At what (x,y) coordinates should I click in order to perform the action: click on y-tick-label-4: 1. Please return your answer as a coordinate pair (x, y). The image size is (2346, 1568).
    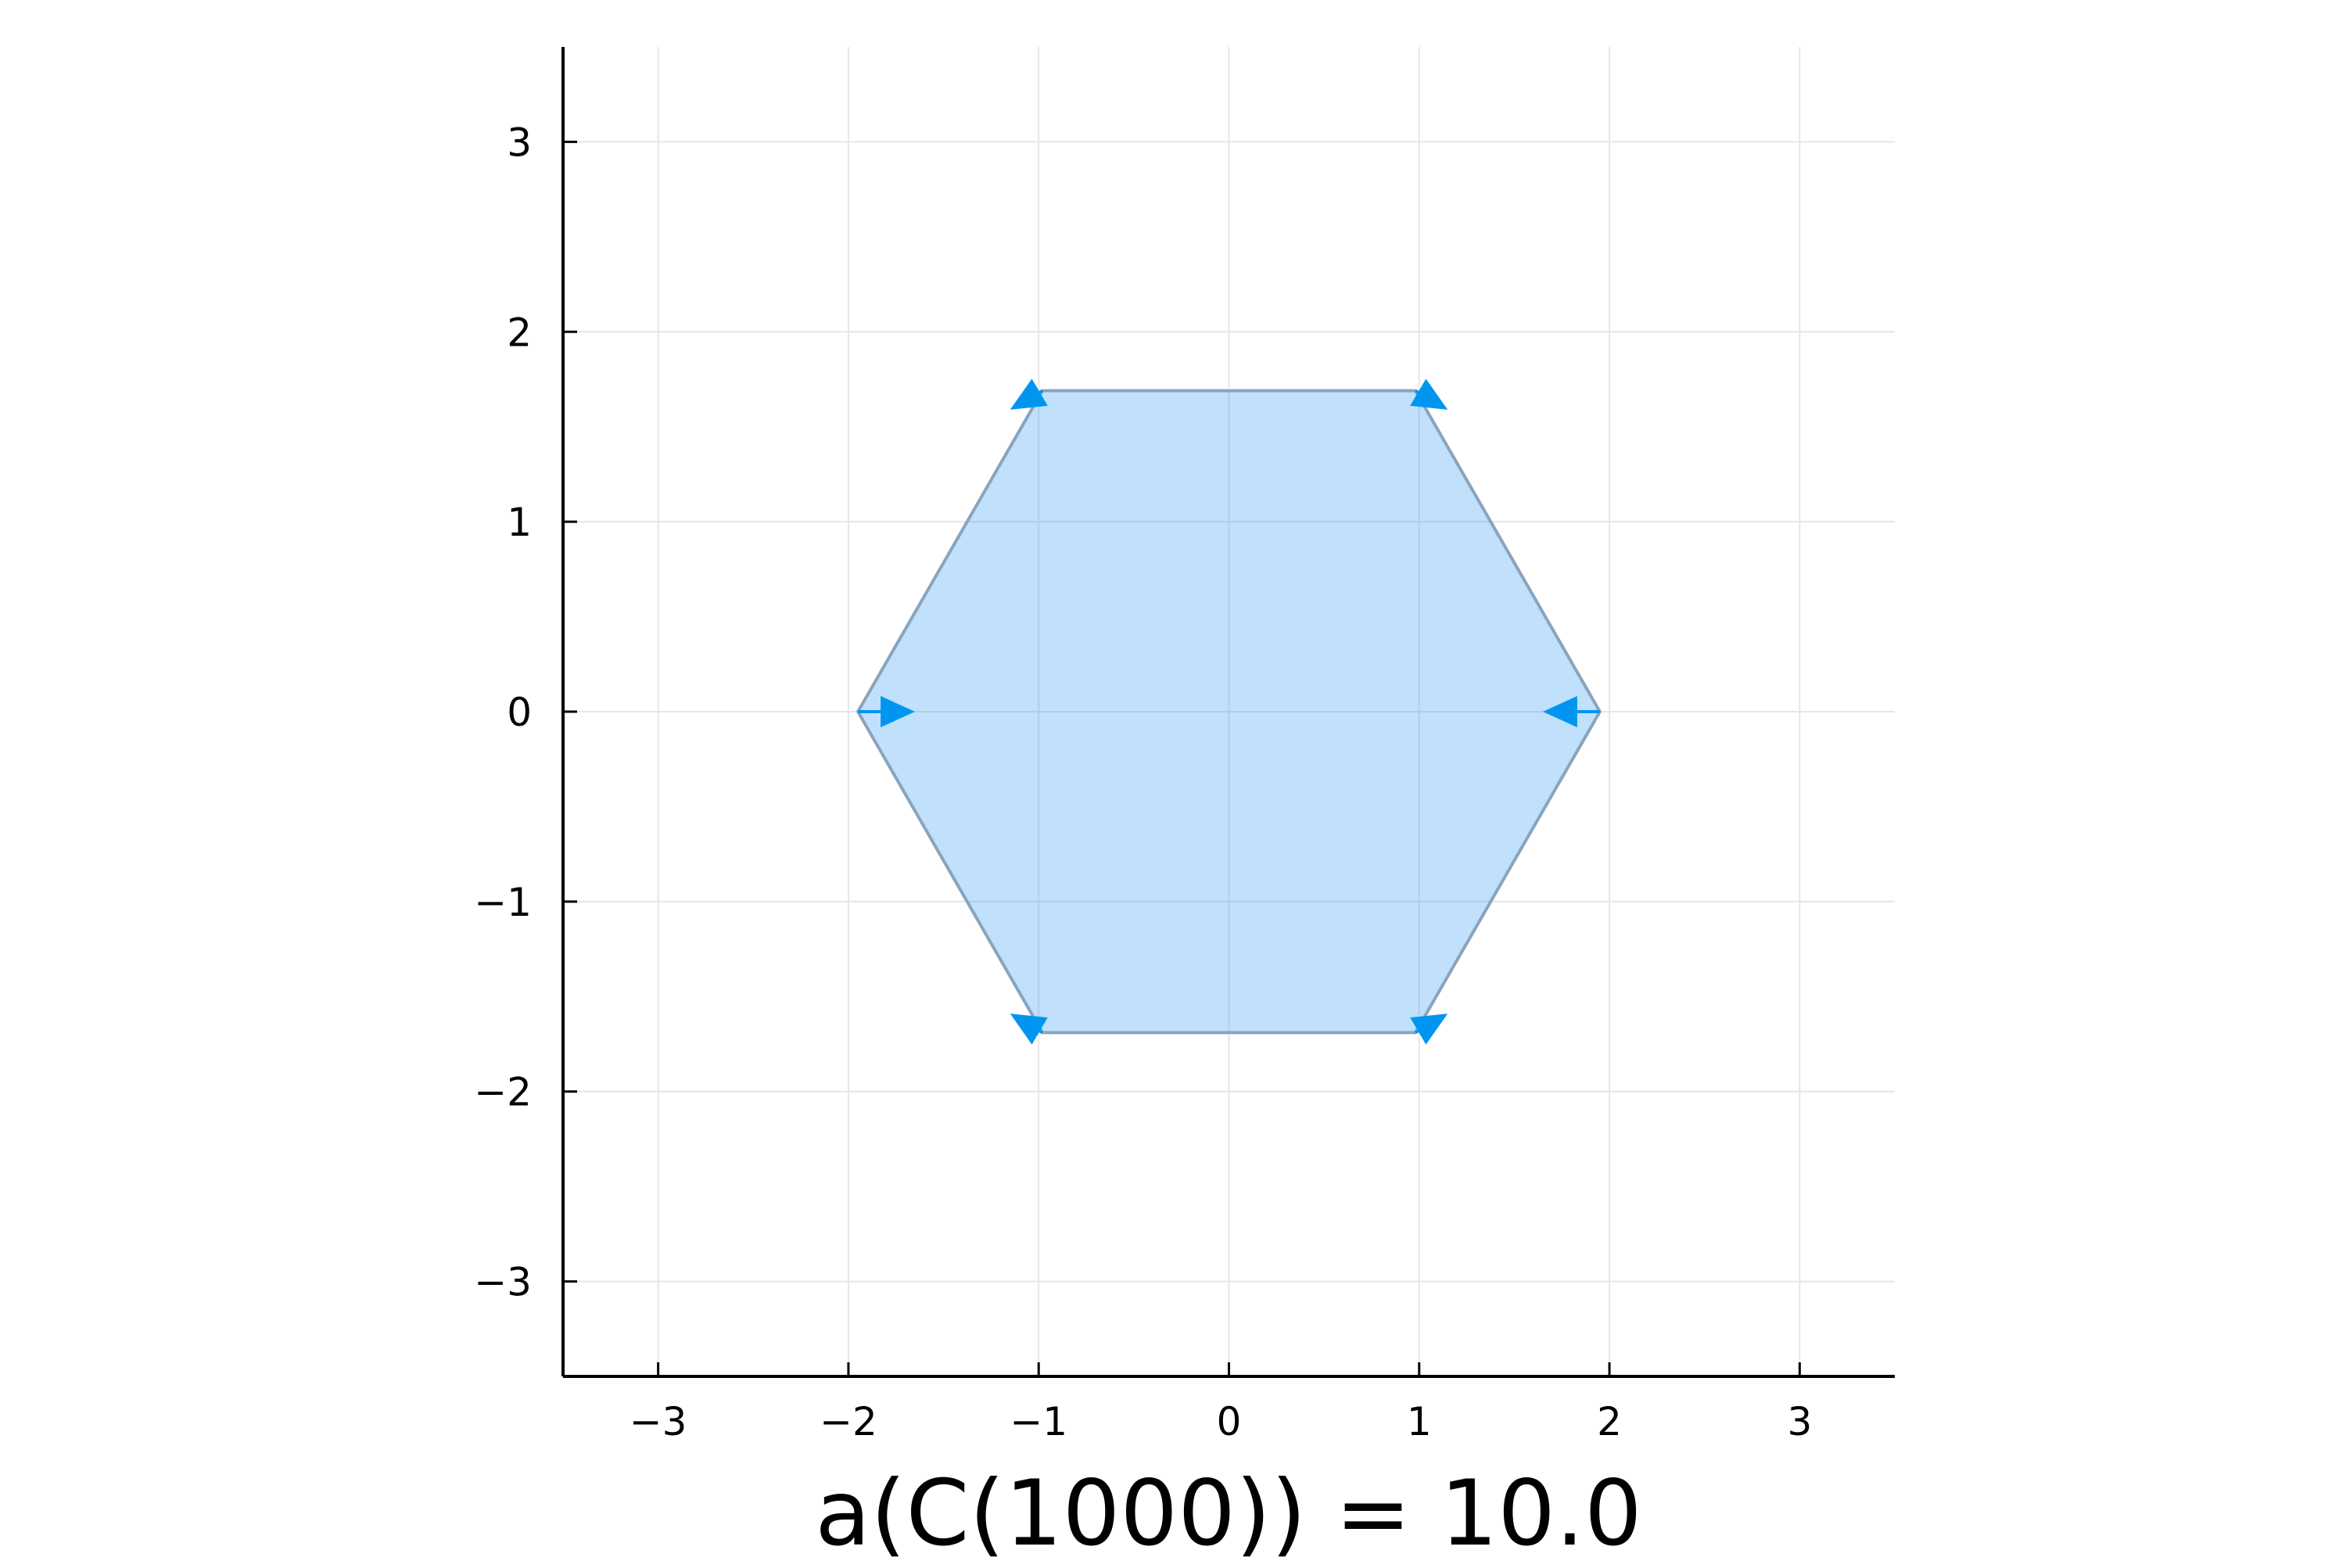
    Looking at the image, I should click on (519, 522).